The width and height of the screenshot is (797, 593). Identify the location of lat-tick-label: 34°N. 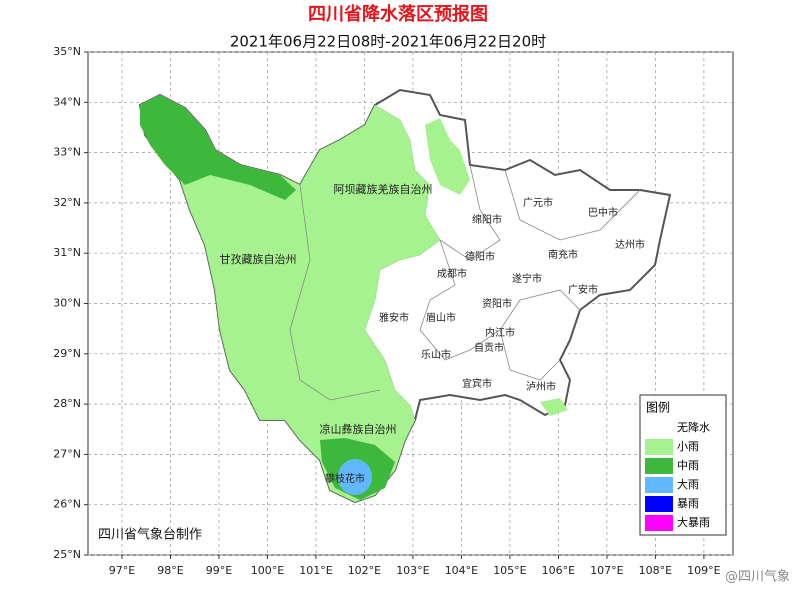
(67, 101).